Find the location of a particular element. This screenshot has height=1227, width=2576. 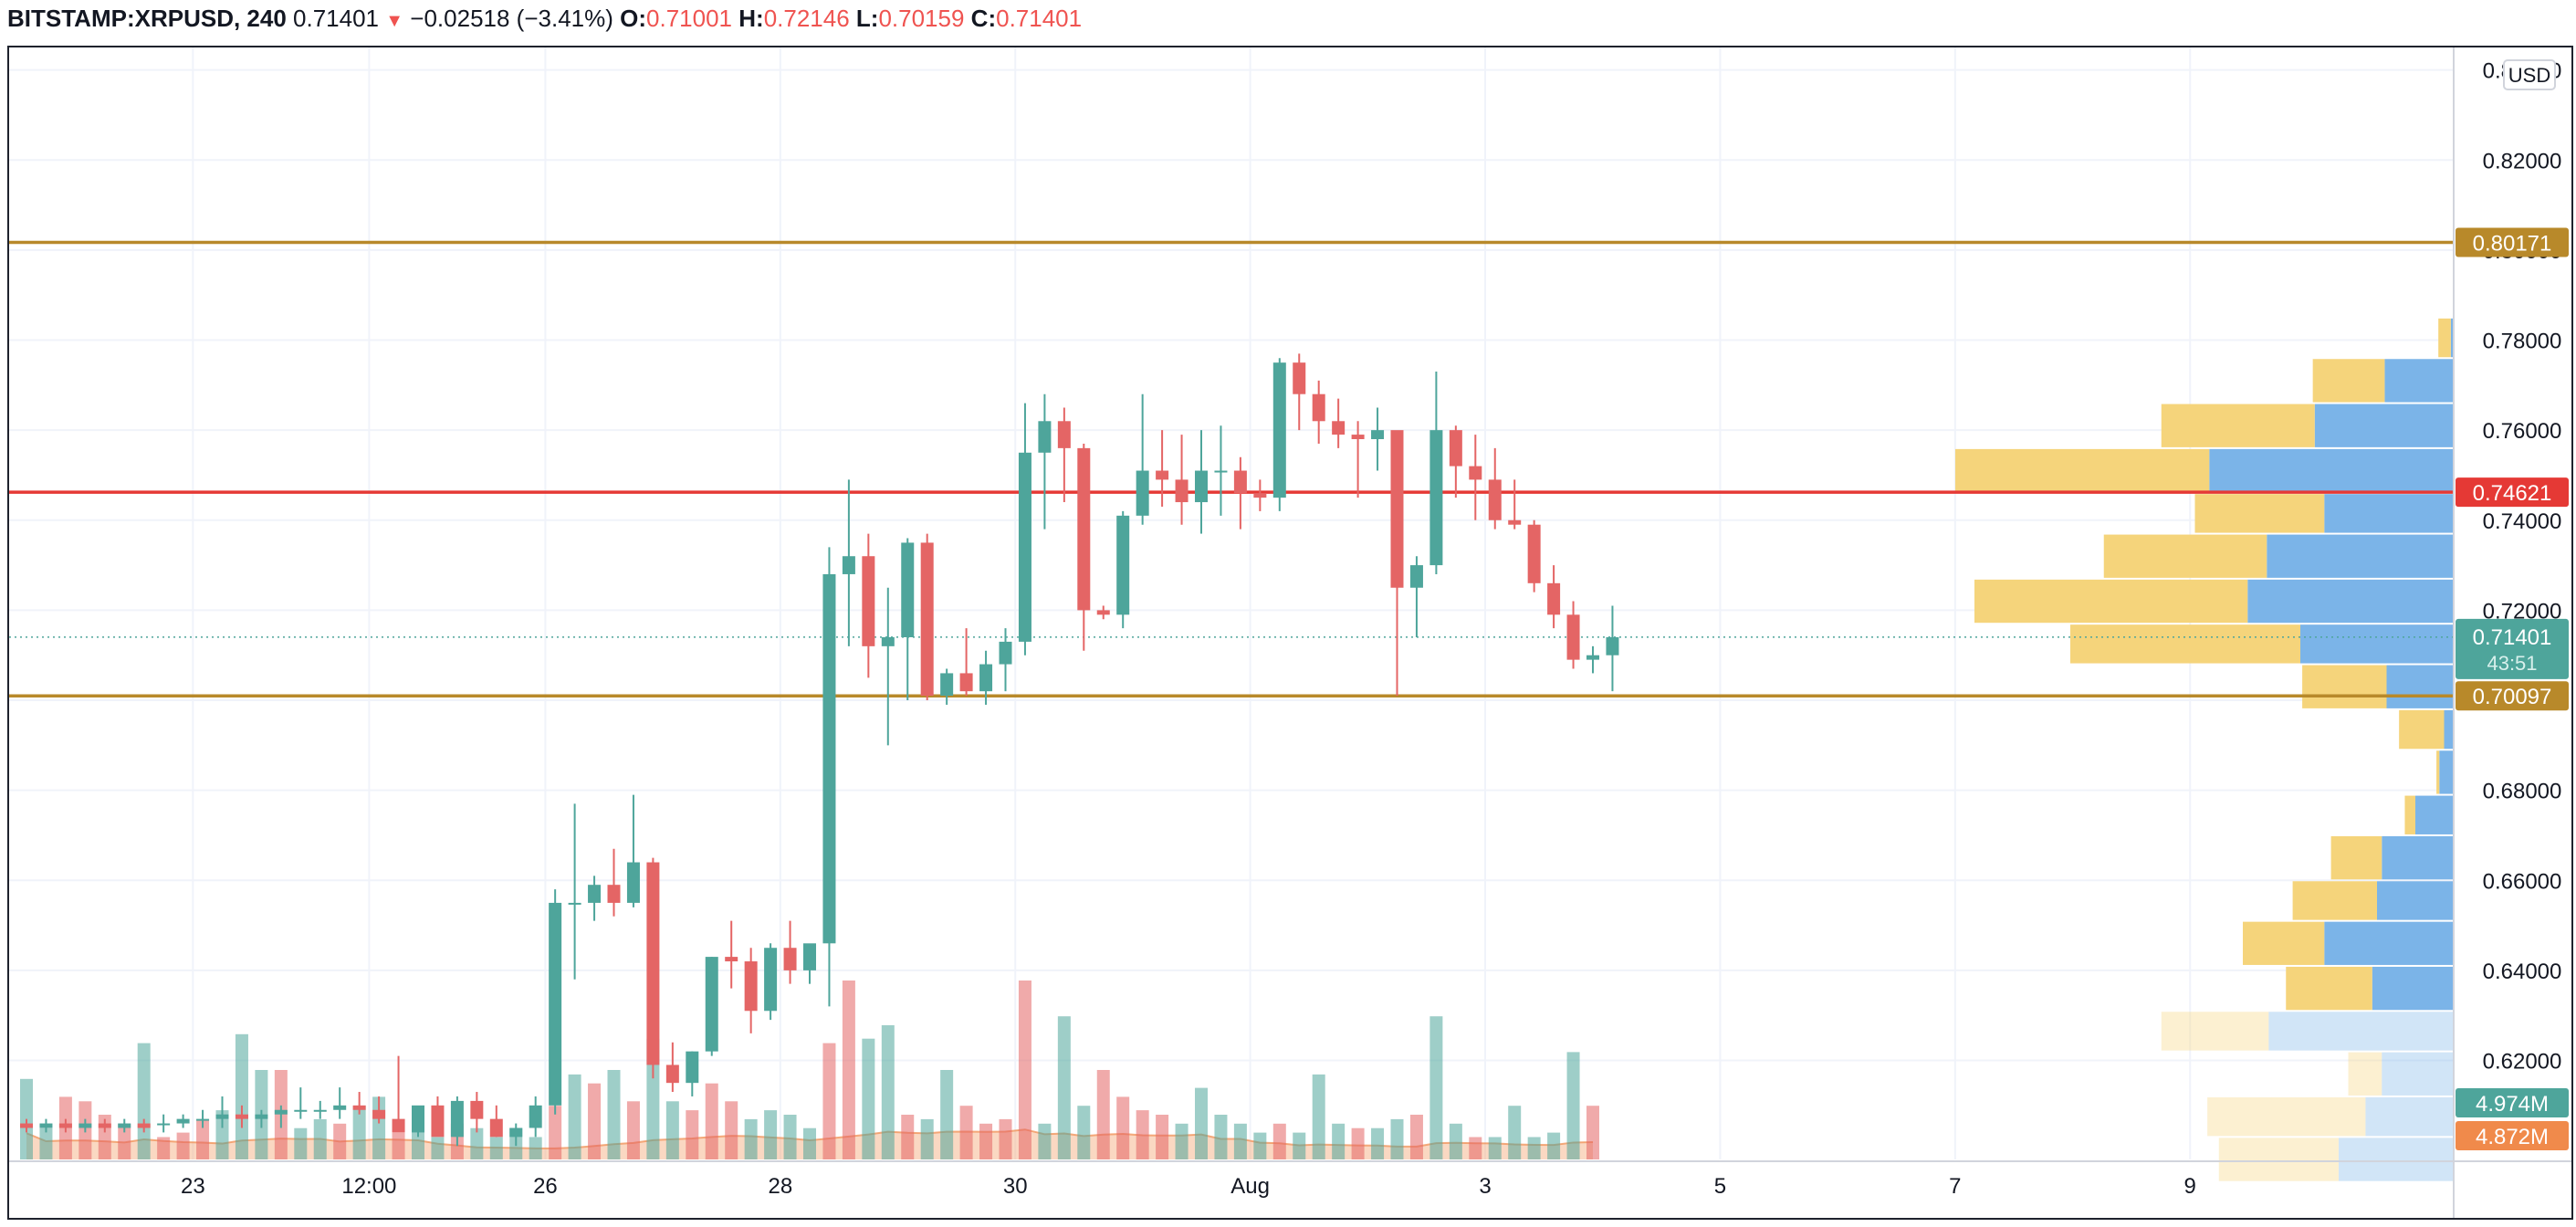

last-price: 0.71401 is located at coordinates (336, 18).